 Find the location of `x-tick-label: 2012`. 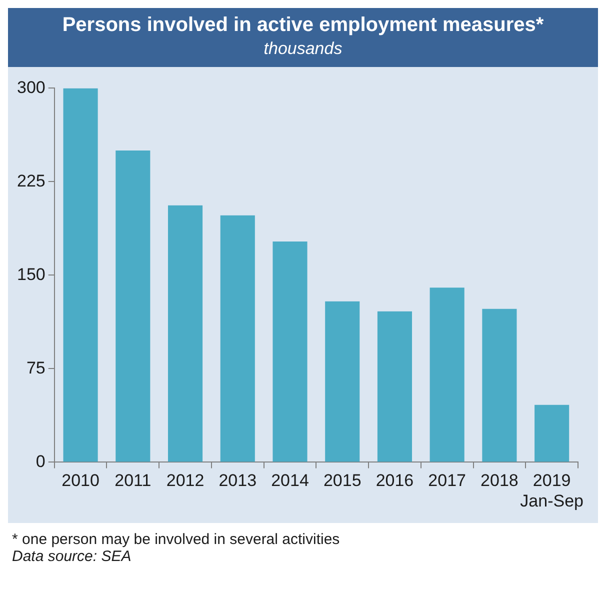

x-tick-label: 2012 is located at coordinates (185, 480).